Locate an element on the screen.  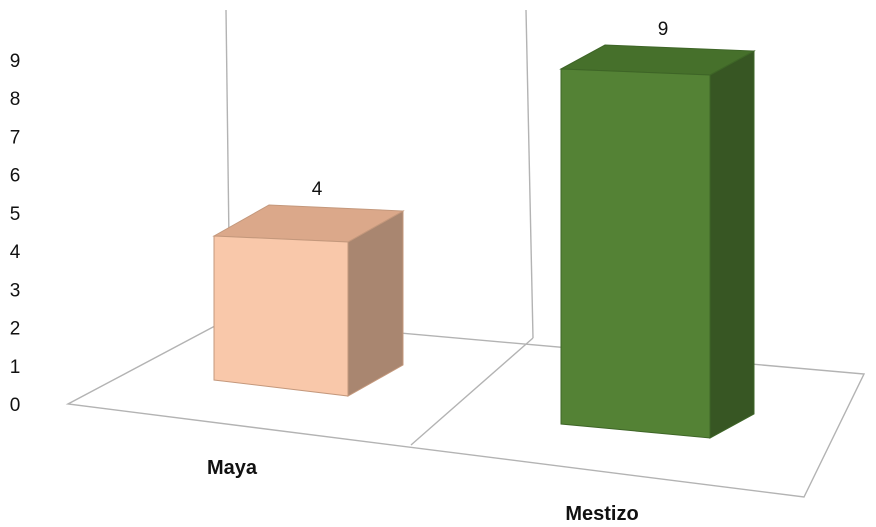
category-label-maya: Maya is located at coordinates (232, 468).